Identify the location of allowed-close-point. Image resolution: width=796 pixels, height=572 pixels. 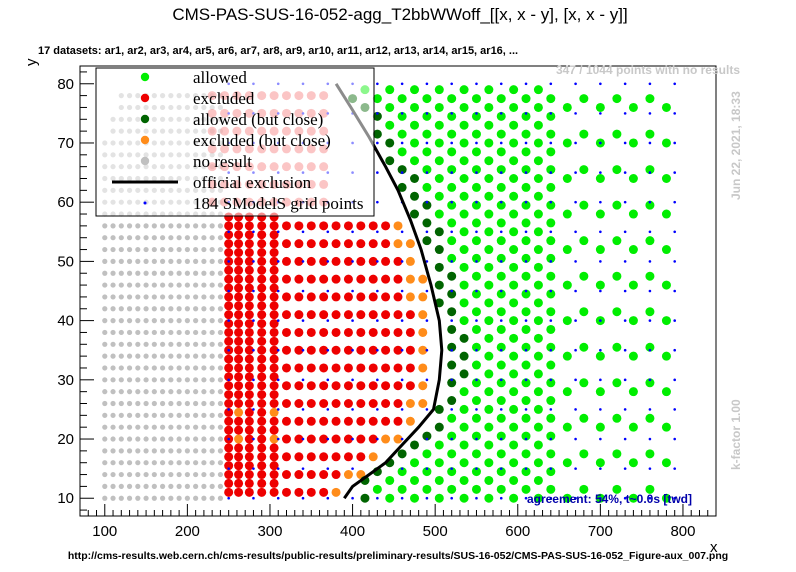
(427, 205).